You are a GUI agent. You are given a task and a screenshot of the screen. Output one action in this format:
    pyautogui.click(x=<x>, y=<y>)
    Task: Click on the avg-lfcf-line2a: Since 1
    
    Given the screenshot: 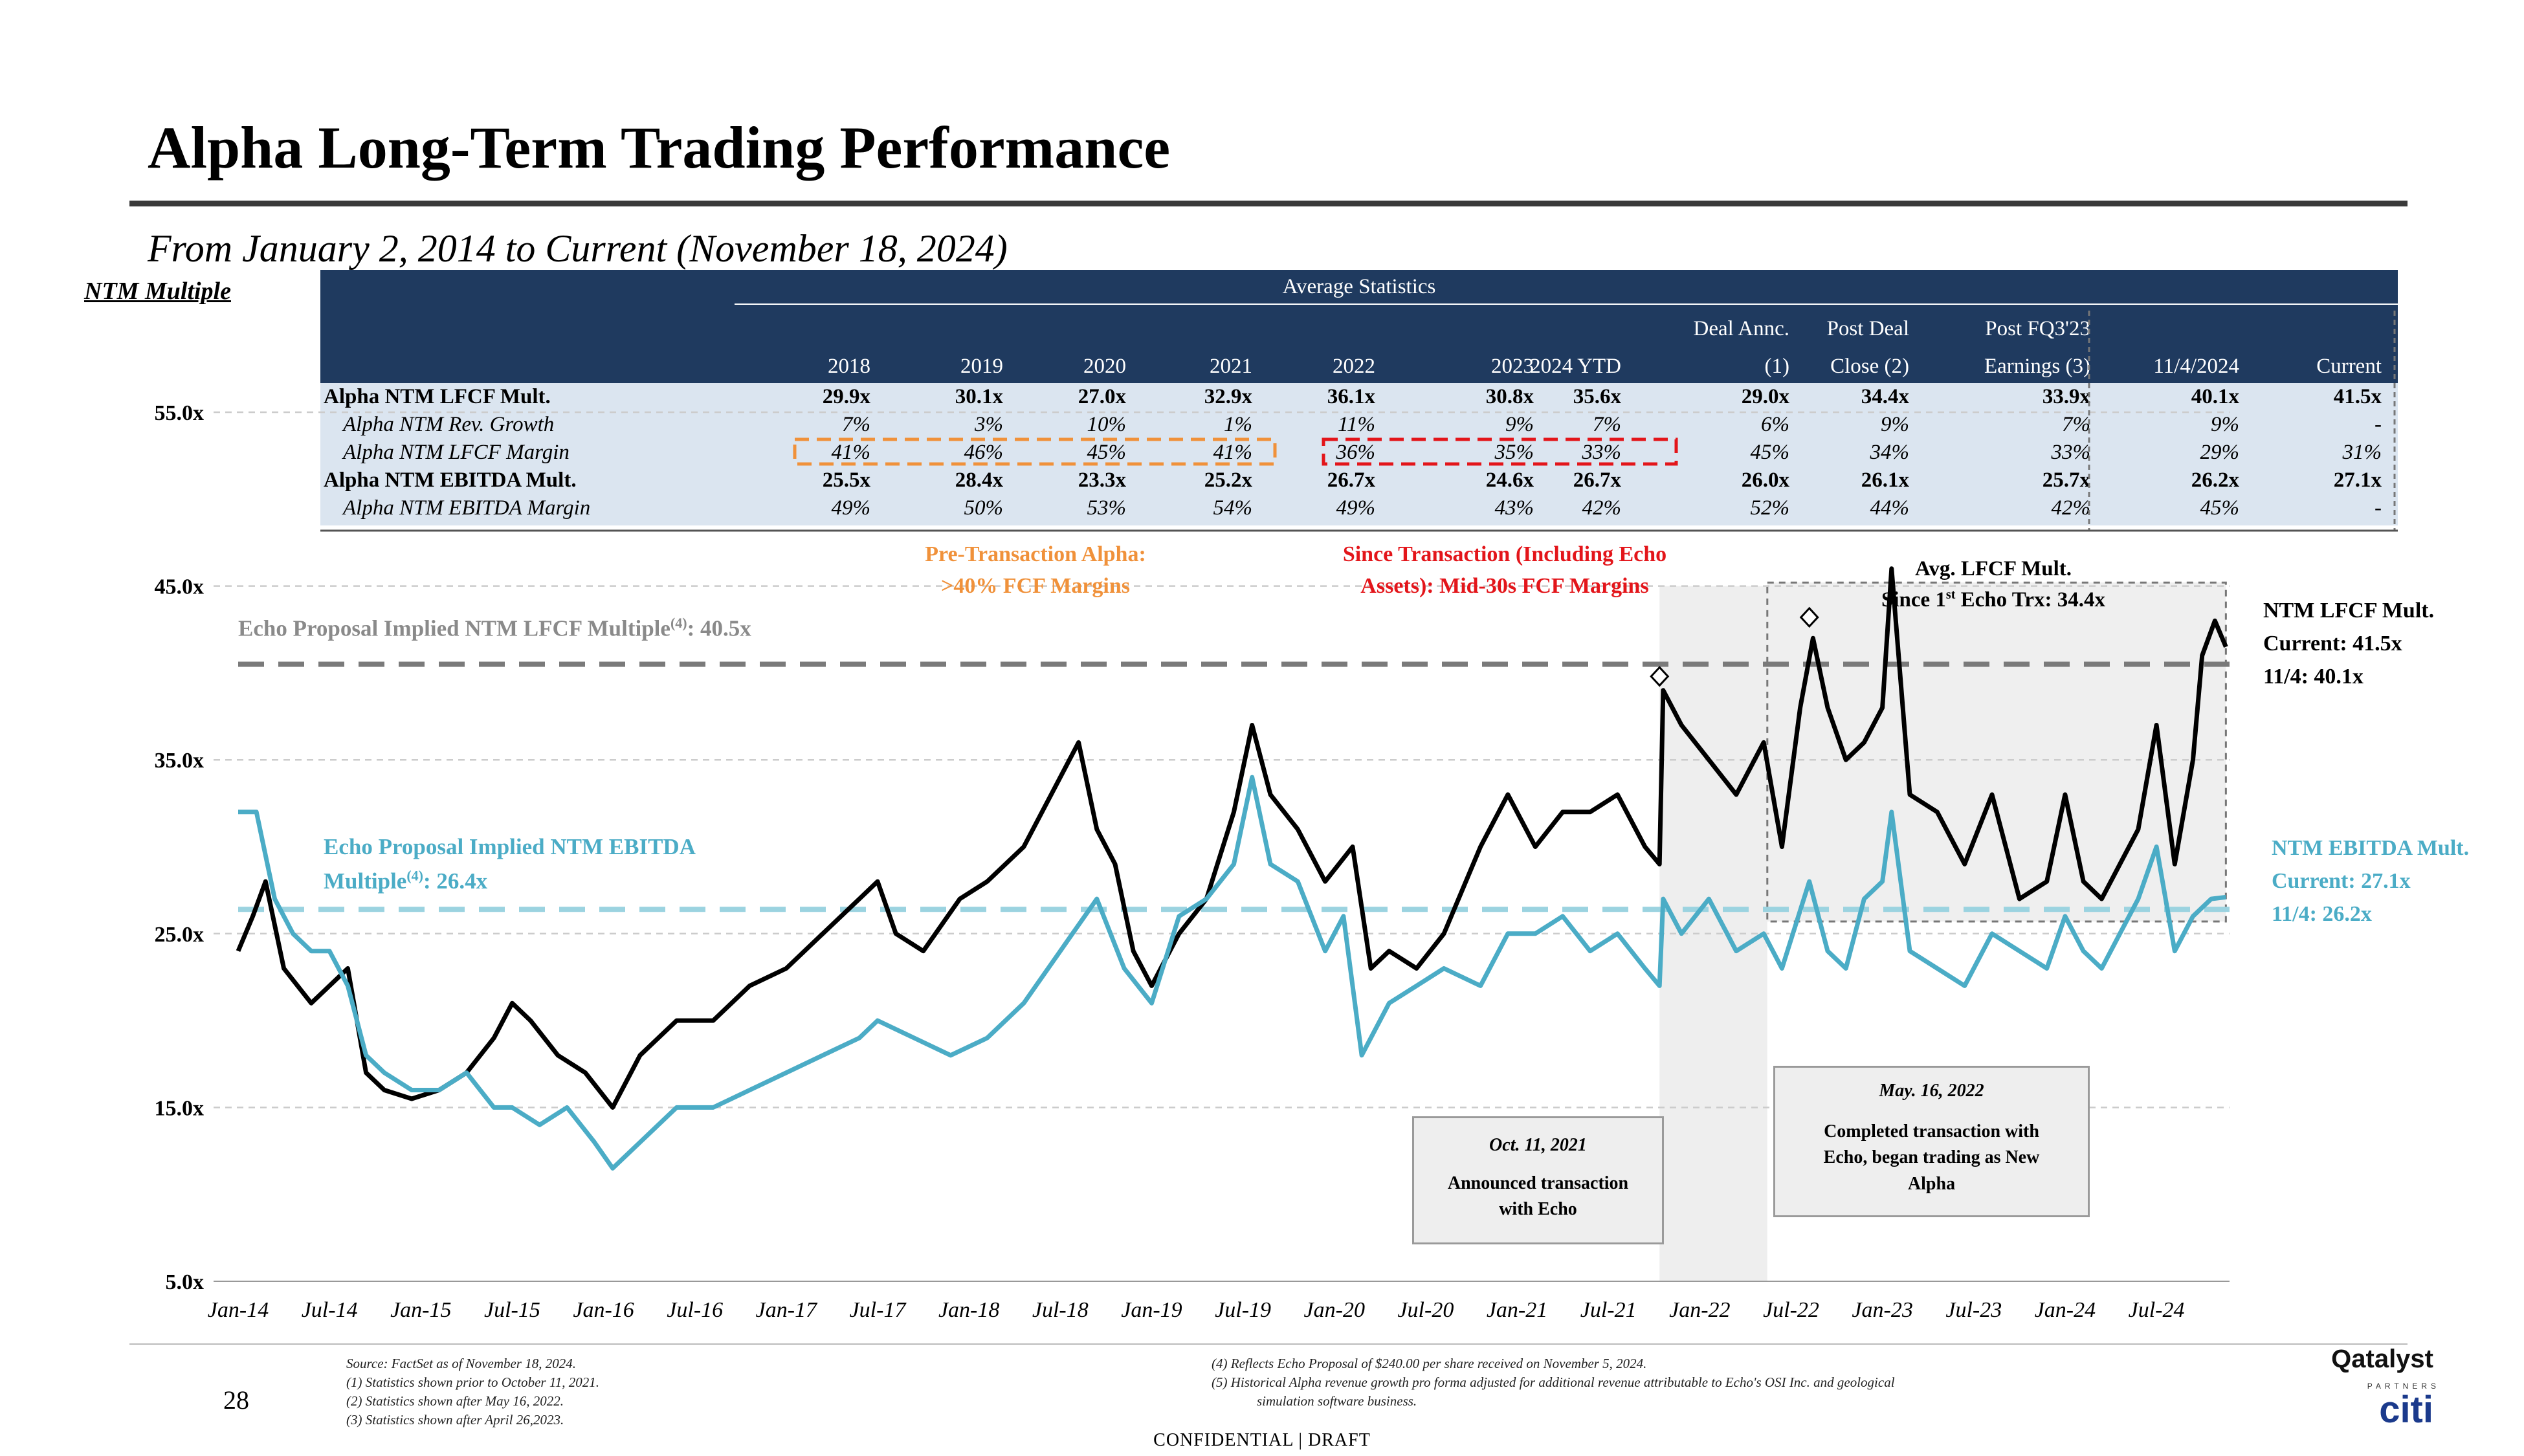 What is the action you would take?
    pyautogui.click(x=1913, y=600)
    